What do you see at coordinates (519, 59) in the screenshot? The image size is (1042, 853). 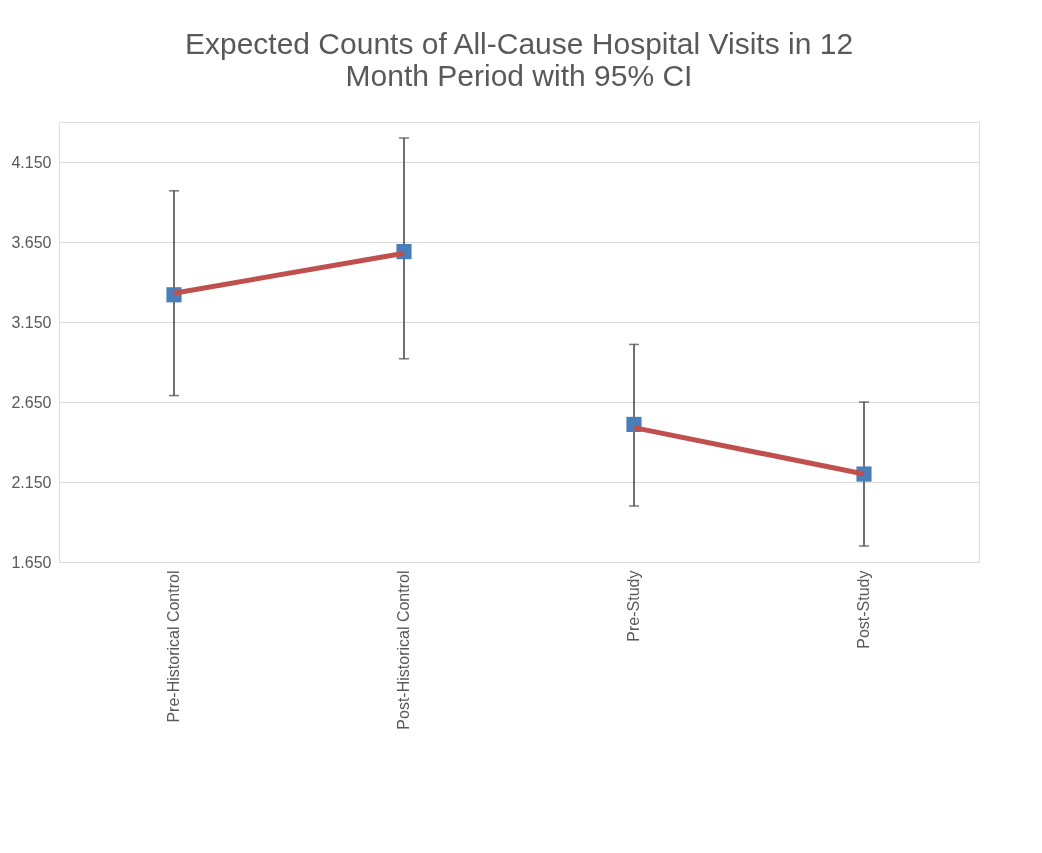 I see `chart-title: Expected Counts of All-Cause Hospital Visits in 12 Month Period with 95% CI` at bounding box center [519, 59].